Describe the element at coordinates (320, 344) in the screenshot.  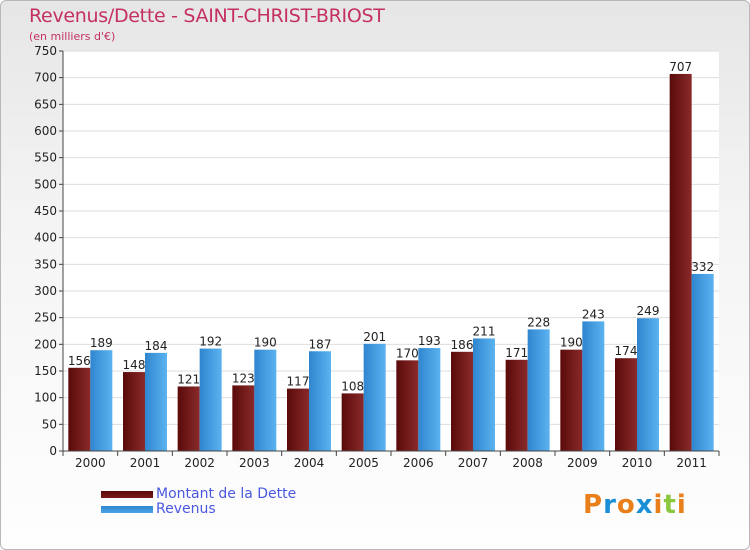
I see `data-label: 187` at that location.